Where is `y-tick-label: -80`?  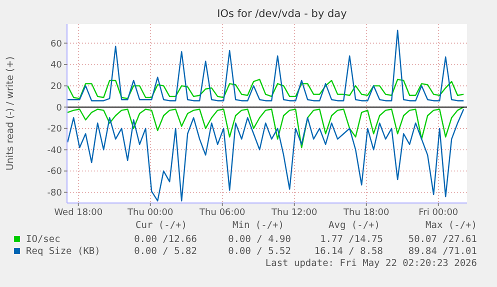
y-tick-label: -80 is located at coordinates (54, 193).